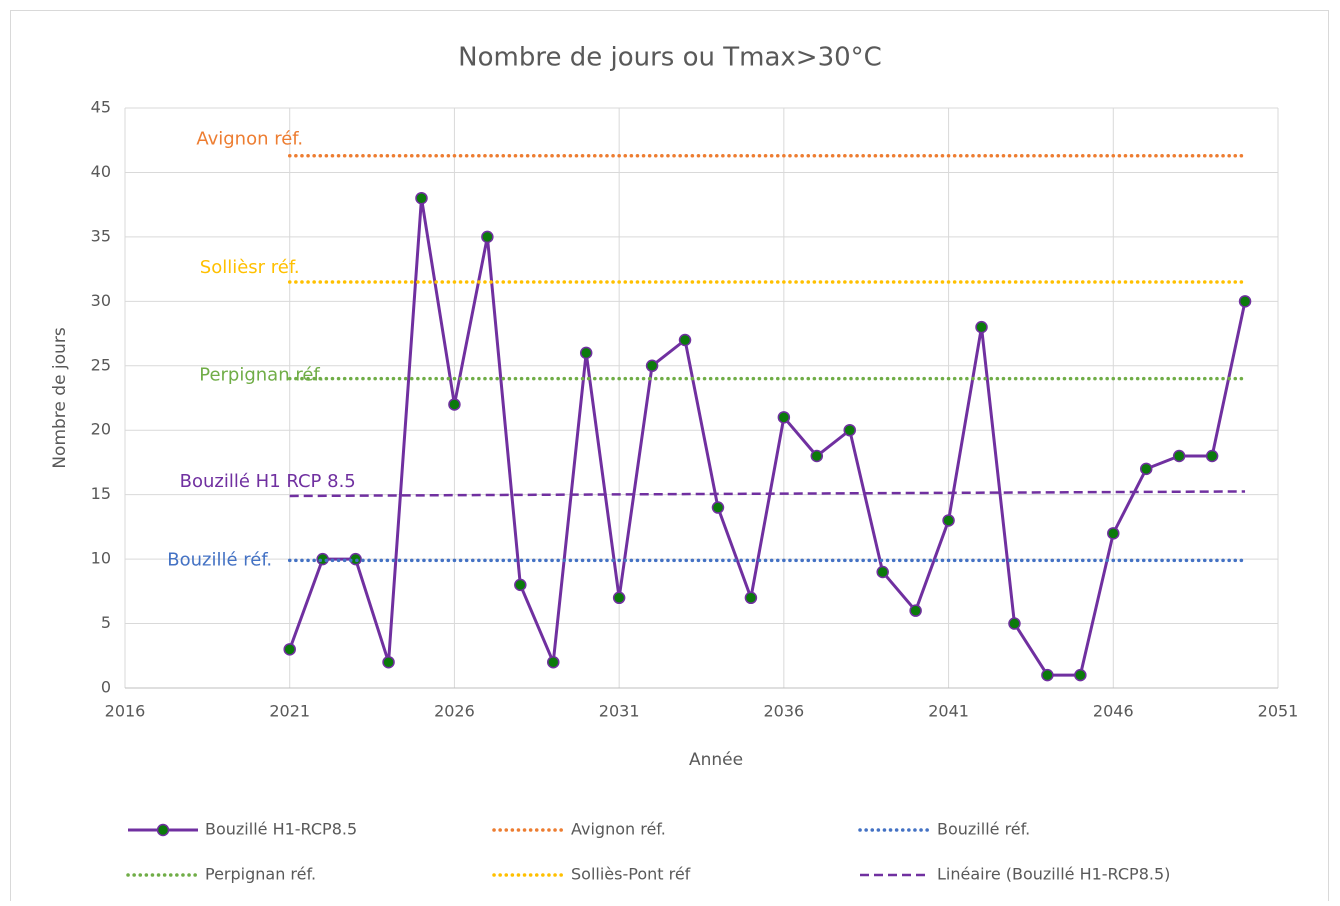 This screenshot has height=906, width=1340. I want to click on series-annotation: Bouzillé H1 RCP 8.5, so click(268, 481).